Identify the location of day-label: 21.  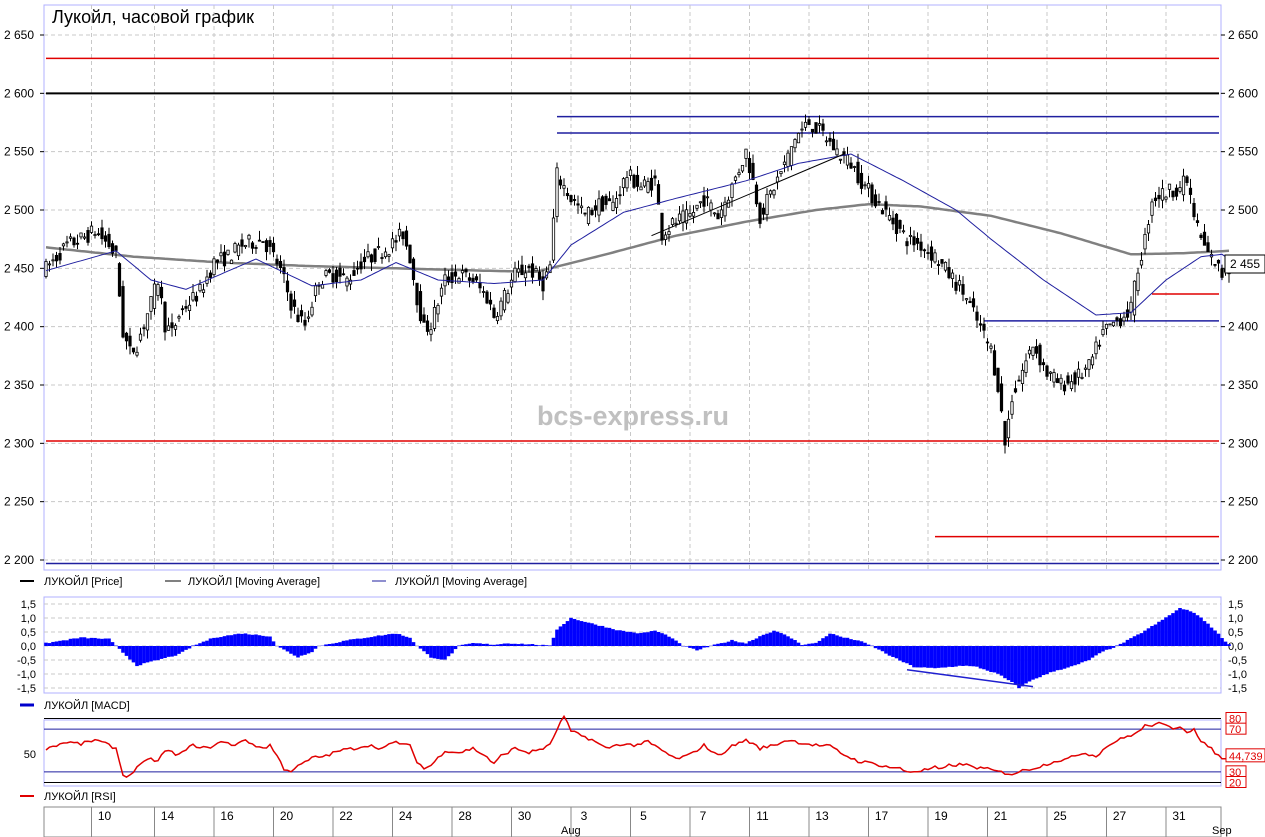
(1001, 816).